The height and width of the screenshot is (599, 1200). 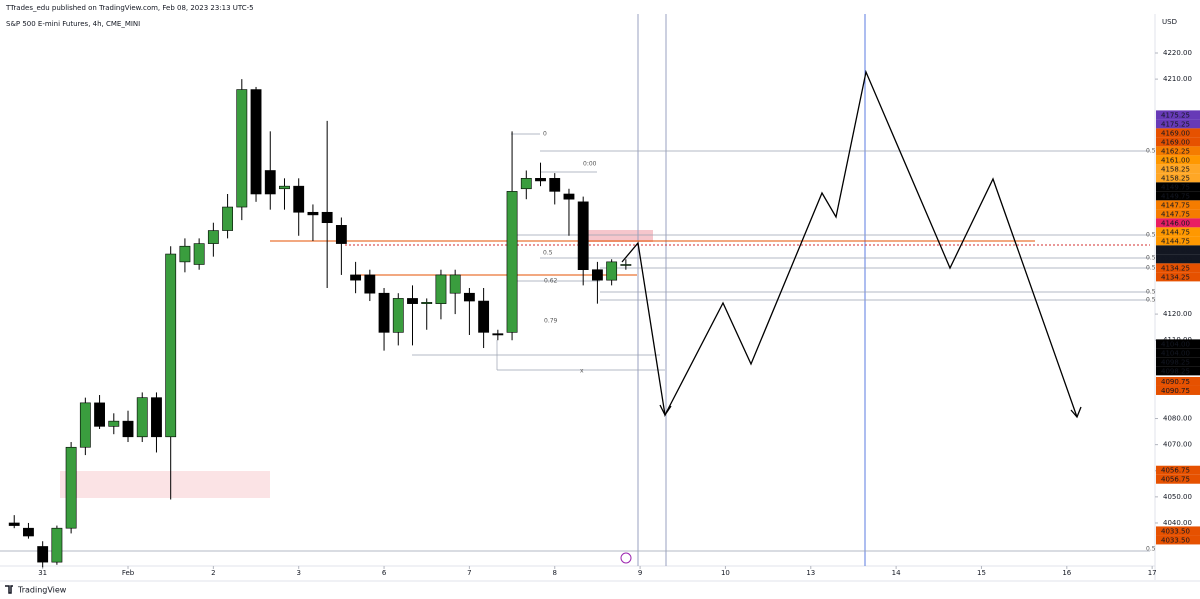 What do you see at coordinates (9, 589) in the screenshot?
I see `brand-logo` at bounding box center [9, 589].